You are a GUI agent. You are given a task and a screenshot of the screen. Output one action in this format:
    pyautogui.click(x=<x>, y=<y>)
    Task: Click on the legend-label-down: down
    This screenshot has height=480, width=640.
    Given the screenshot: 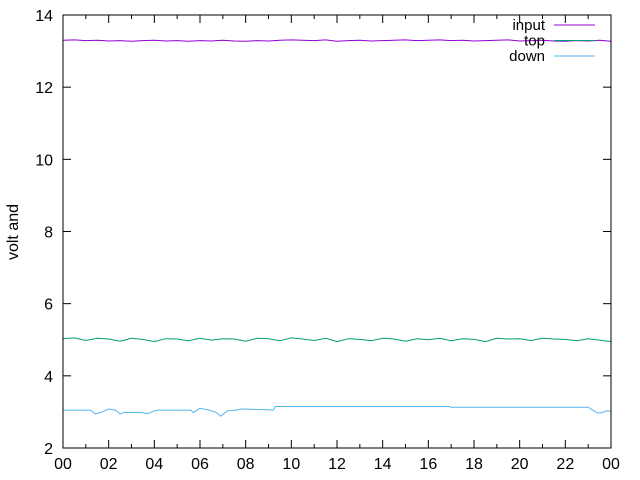 What is the action you would take?
    pyautogui.click(x=527, y=56)
    